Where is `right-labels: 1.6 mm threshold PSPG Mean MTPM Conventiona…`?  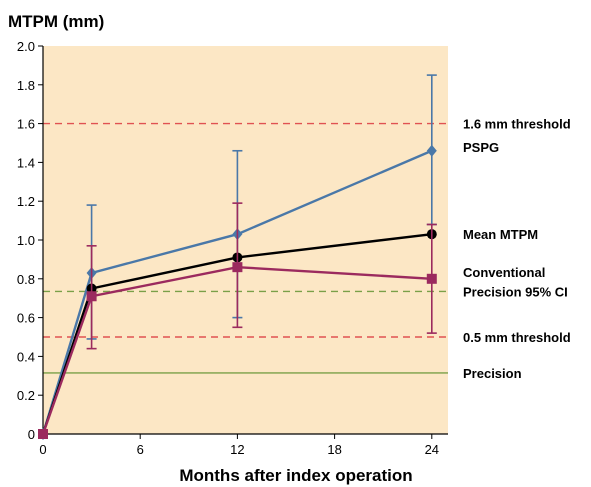
right-labels: 1.6 mm threshold PSPG Mean MTPM Conventiona… is located at coordinates (517, 249).